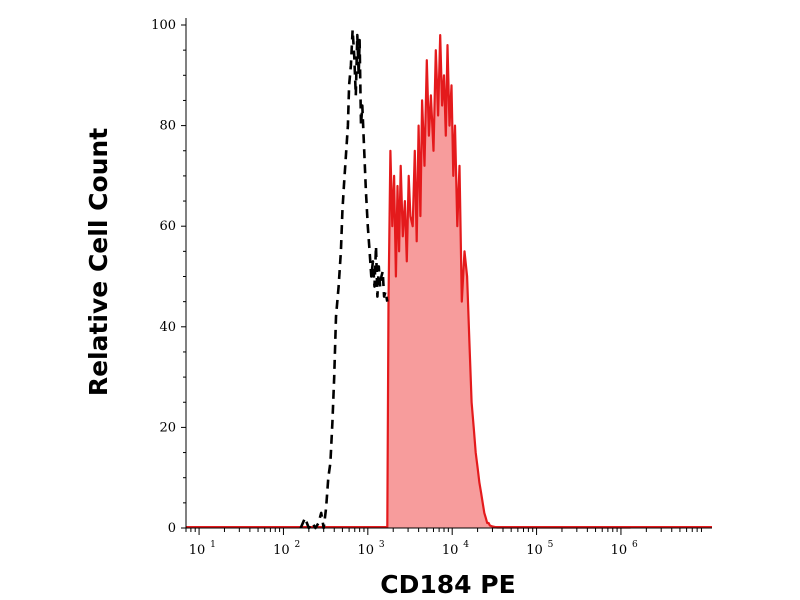 This screenshot has width=800, height=600. What do you see at coordinates (344, 279) in the screenshot?
I see `series-line-dashed` at bounding box center [344, 279].